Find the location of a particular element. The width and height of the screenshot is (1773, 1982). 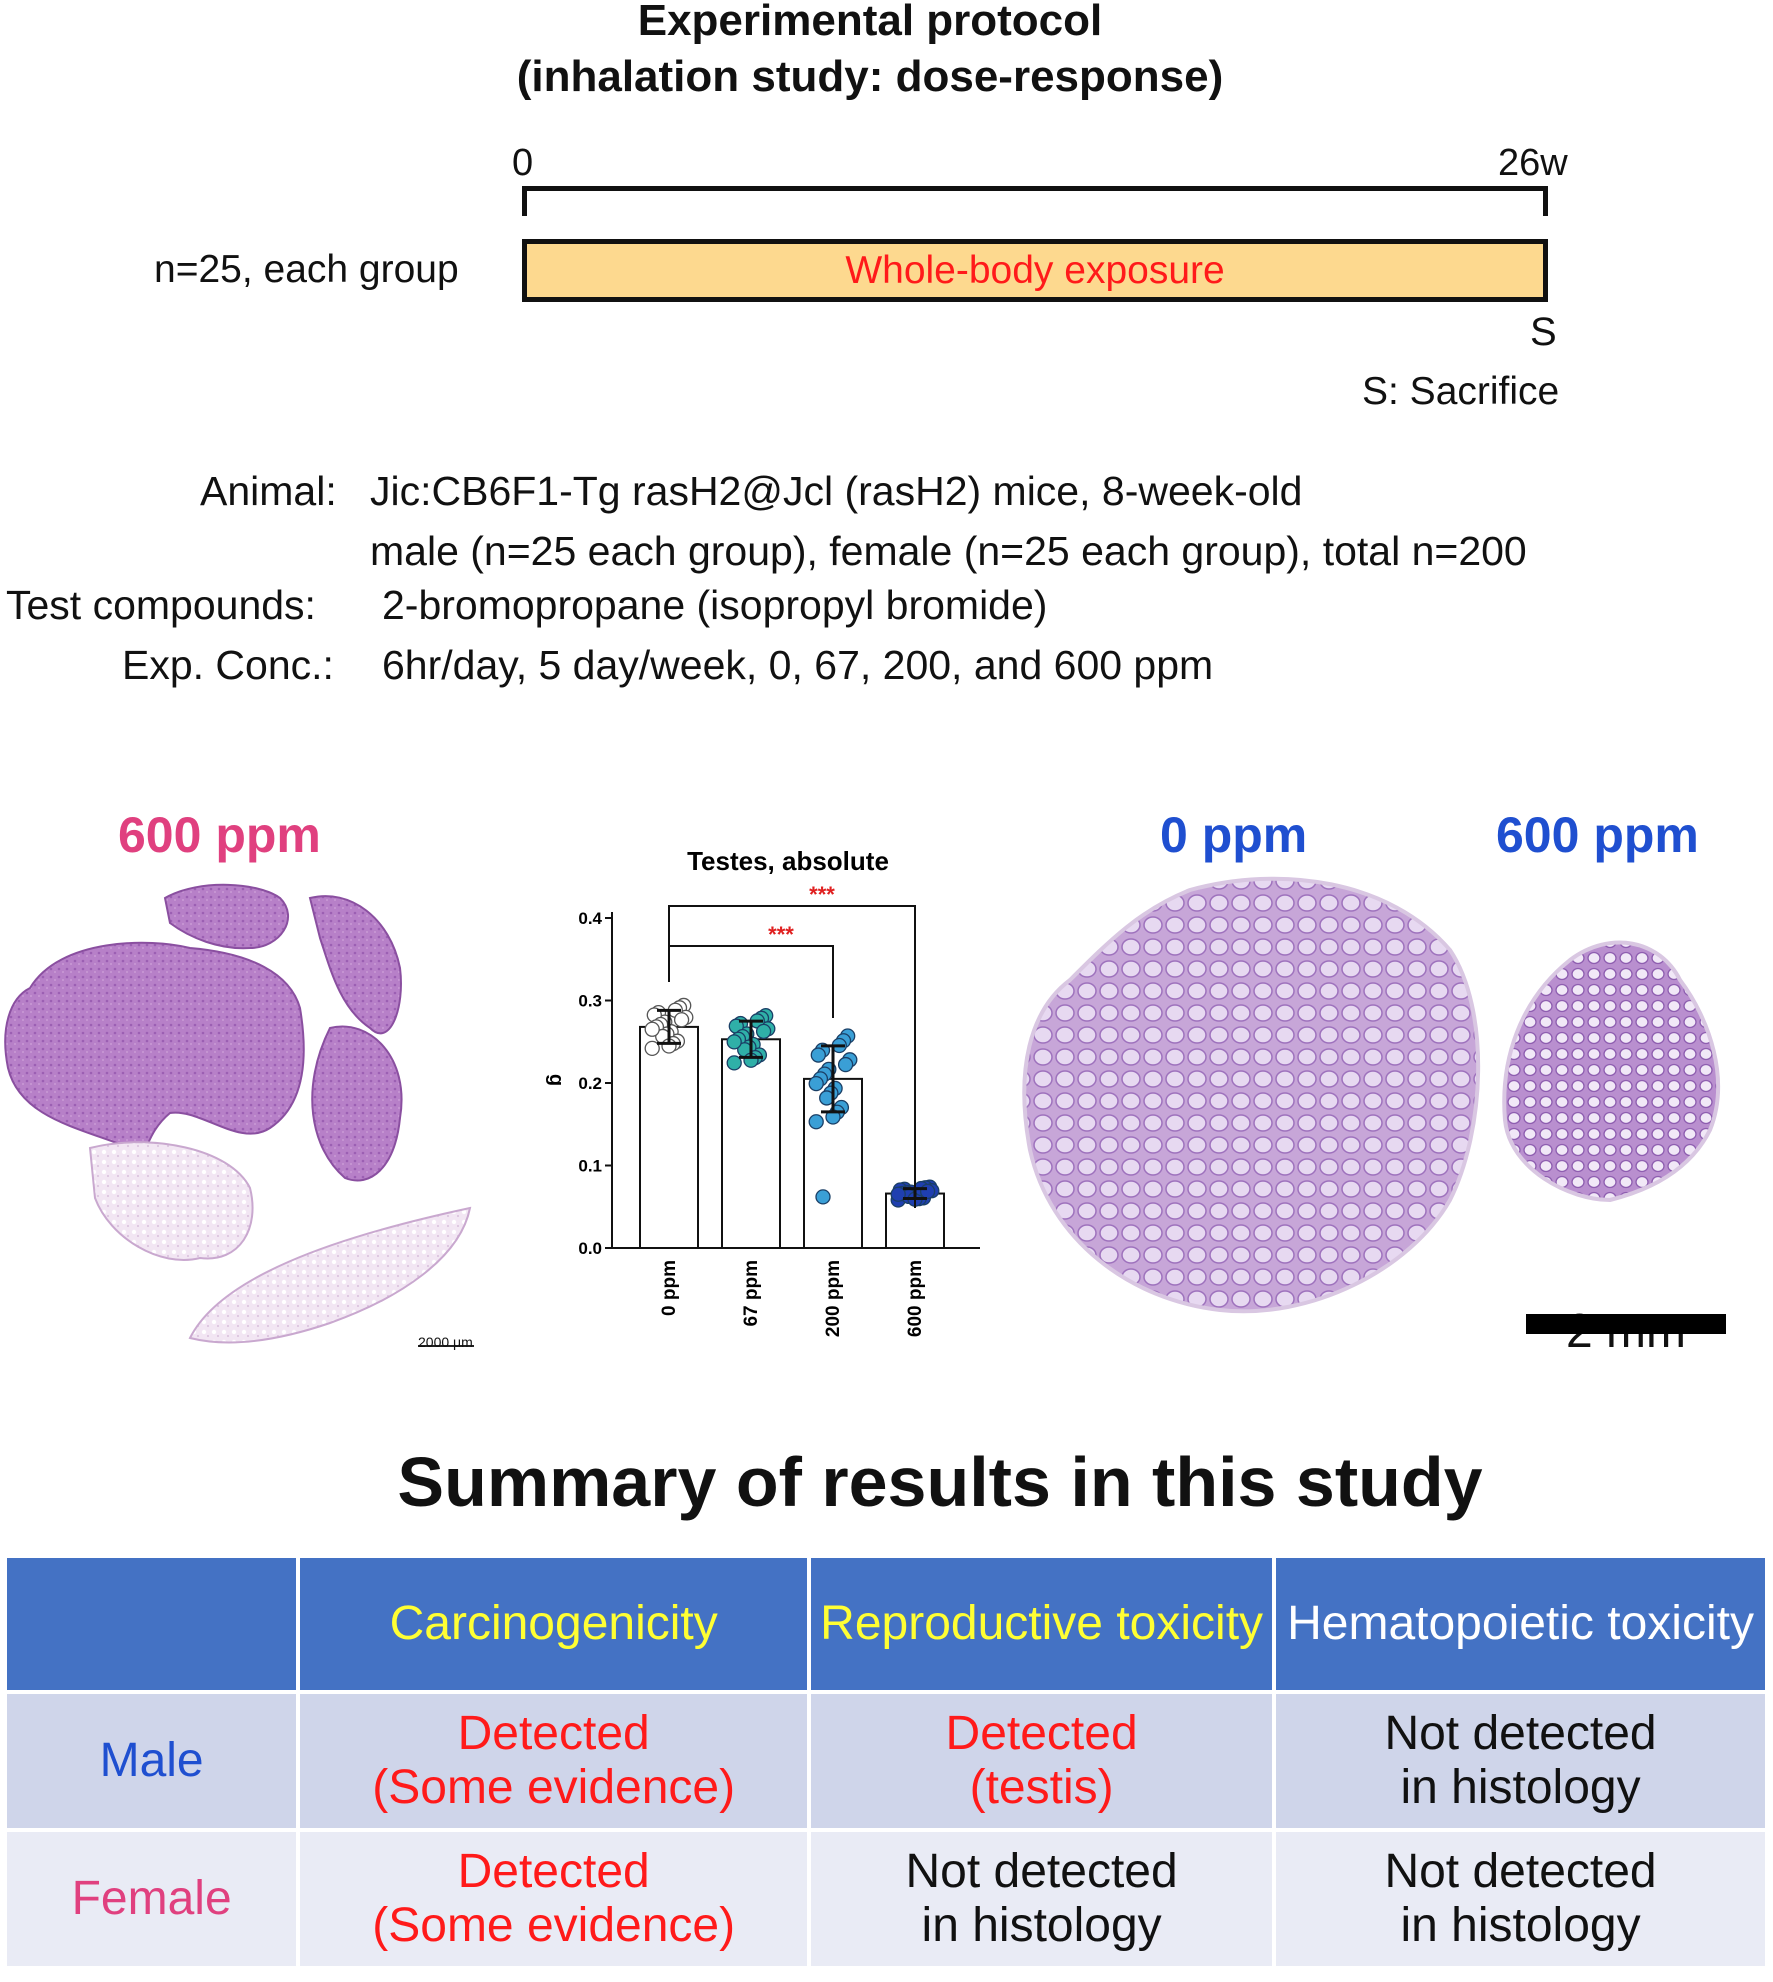

male-carcinogenicity-status: Detected is located at coordinates (553, 1733).